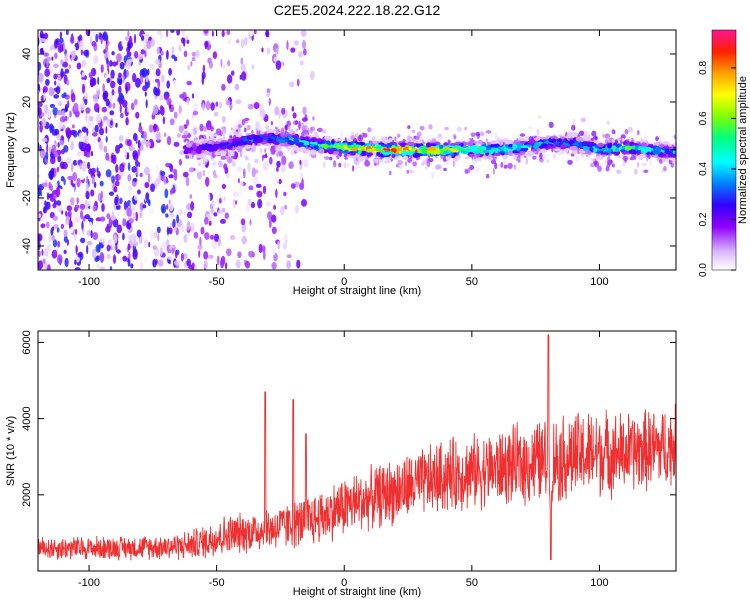 This screenshot has height=605, width=750. What do you see at coordinates (217, 583) in the screenshot?
I see `snr-xtick-label: -50` at bounding box center [217, 583].